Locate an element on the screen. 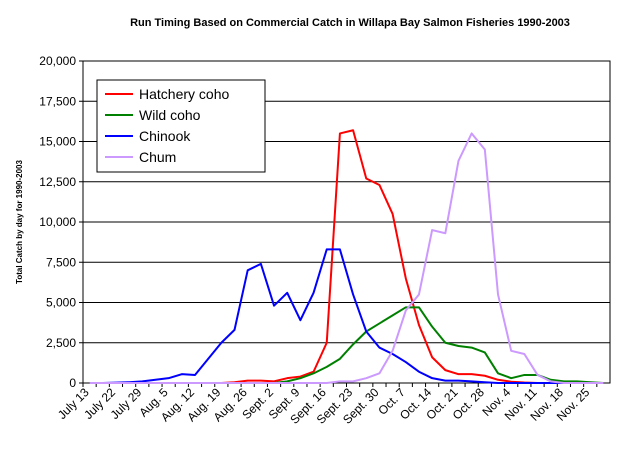  y-tick-label: 0 is located at coordinates (72, 383).